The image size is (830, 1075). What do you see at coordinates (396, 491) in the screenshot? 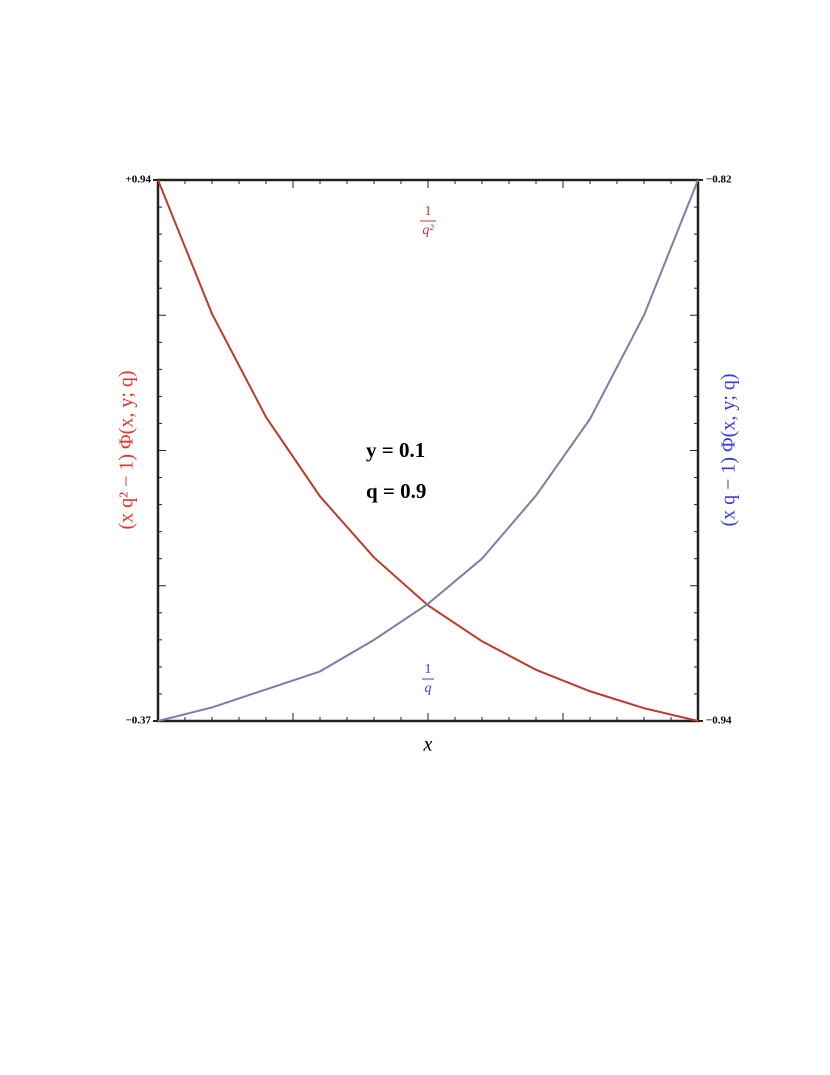
I see `annotation: q = 0.9` at bounding box center [396, 491].